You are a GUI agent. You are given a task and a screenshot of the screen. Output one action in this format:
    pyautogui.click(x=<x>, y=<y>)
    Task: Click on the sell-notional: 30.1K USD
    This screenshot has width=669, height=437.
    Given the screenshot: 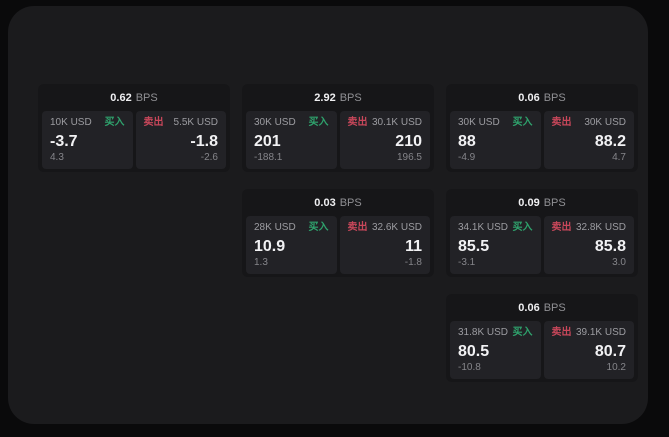 What is the action you would take?
    pyautogui.click(x=396, y=122)
    